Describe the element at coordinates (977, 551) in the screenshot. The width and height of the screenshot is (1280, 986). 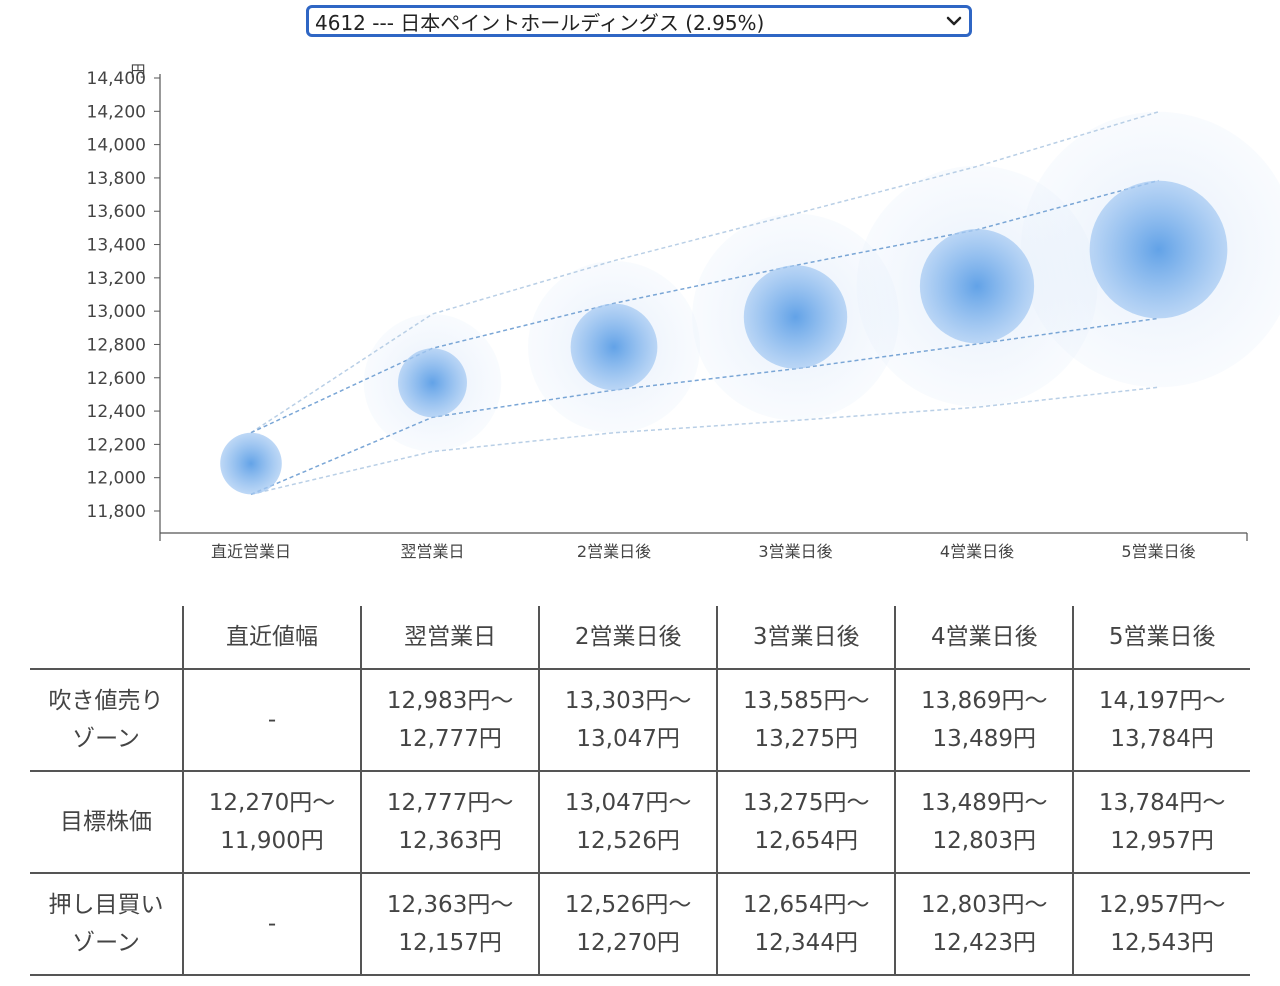
I see `x-tick-label: 4営業日後` at that location.